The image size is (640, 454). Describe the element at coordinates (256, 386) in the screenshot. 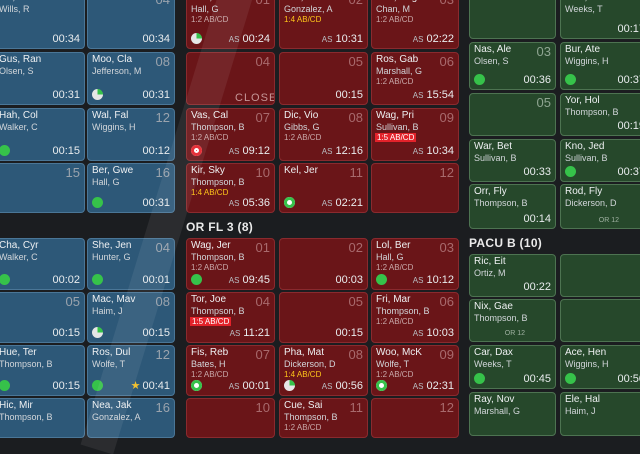

I see `time-value: 00:01` at that location.